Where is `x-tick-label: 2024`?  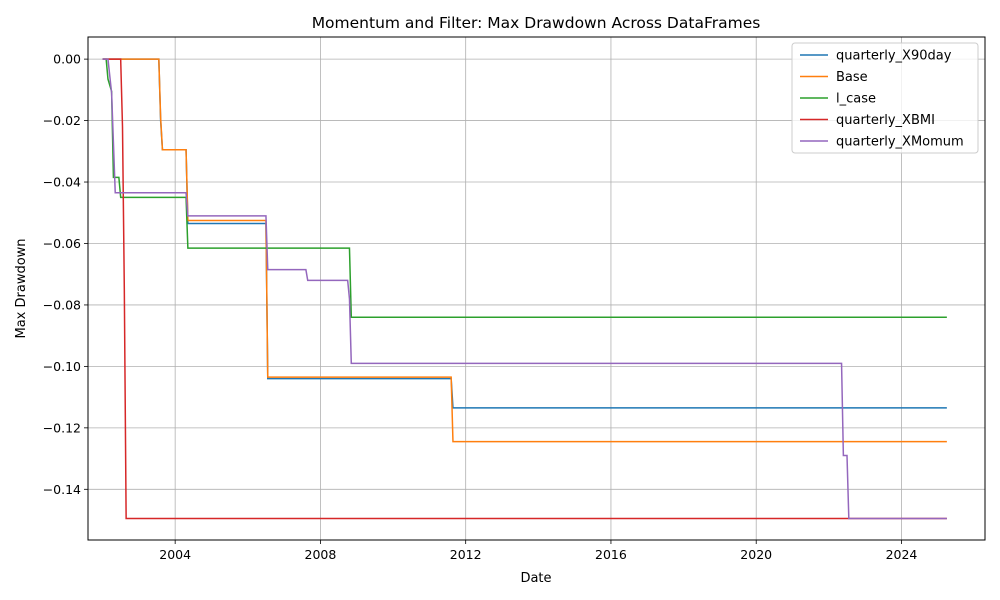
x-tick-label: 2024 is located at coordinates (902, 554).